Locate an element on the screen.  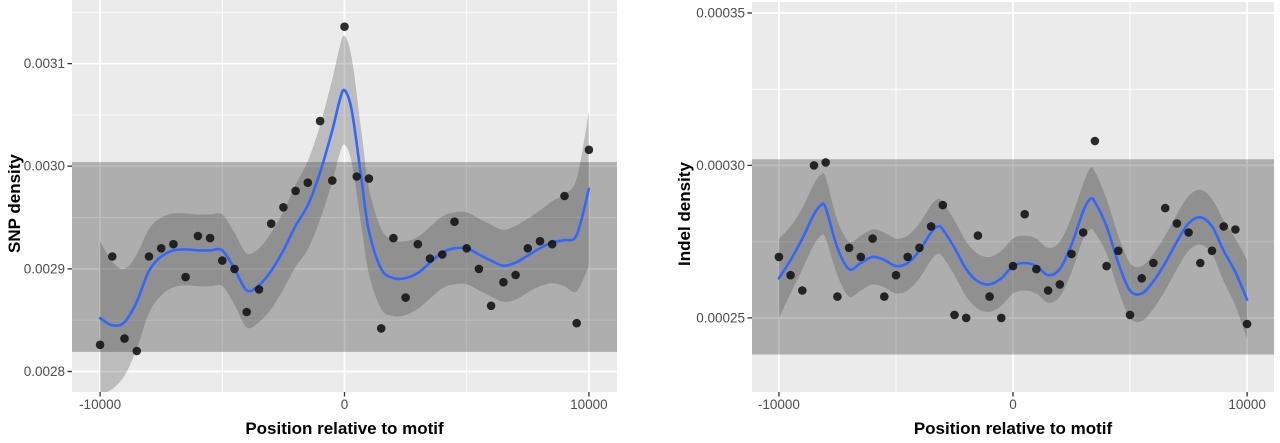
y-tick-label: 0.0030 is located at coordinates (44, 166).